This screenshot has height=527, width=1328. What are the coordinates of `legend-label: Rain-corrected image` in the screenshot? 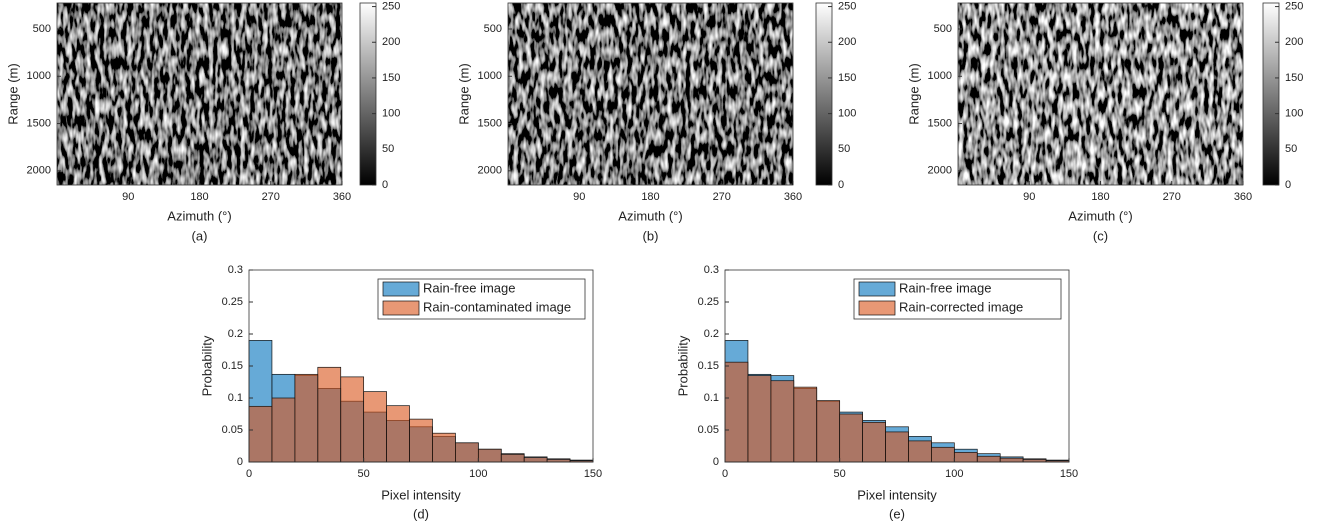 It's located at (961, 306).